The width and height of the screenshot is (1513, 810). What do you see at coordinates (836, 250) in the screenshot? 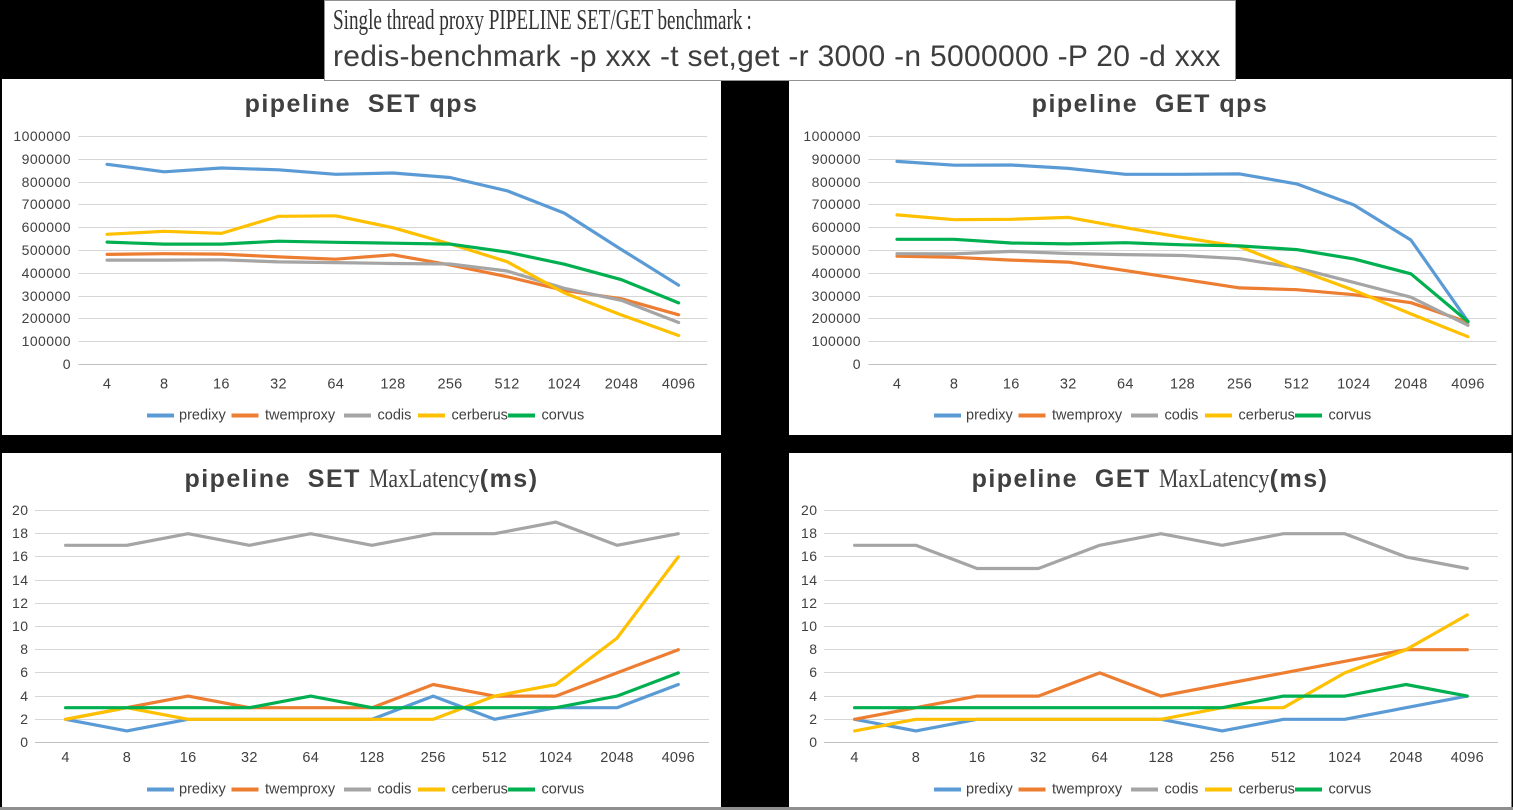
I see `svg-text: 500000` at bounding box center [836, 250].